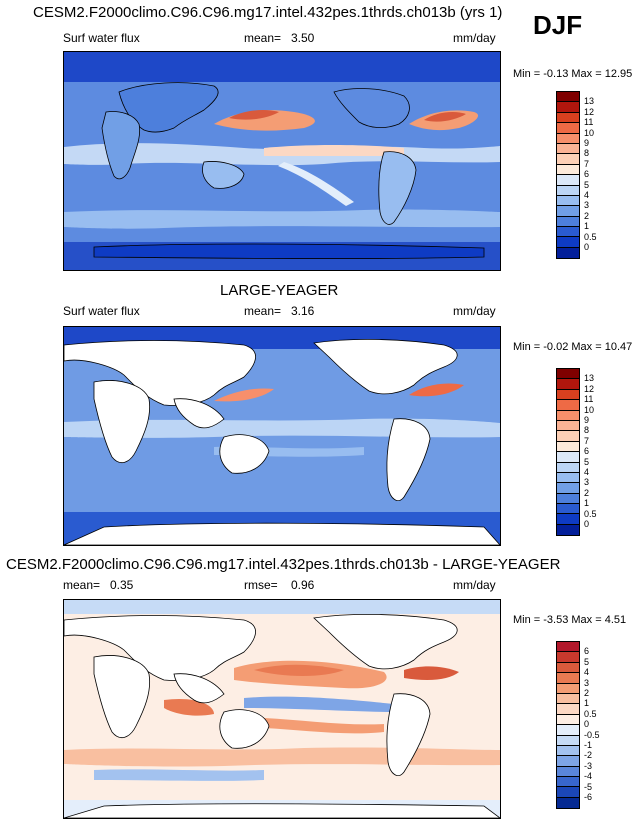 This screenshot has width=642, height=823. What do you see at coordinates (82, 585) in the screenshot?
I see `panel3-mean-label: mean=` at bounding box center [82, 585].